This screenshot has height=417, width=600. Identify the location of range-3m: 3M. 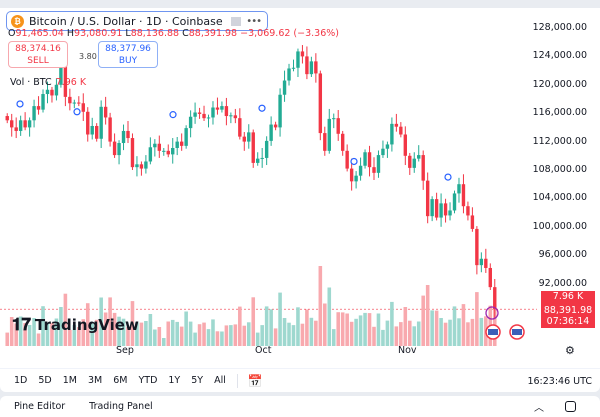
(95, 380).